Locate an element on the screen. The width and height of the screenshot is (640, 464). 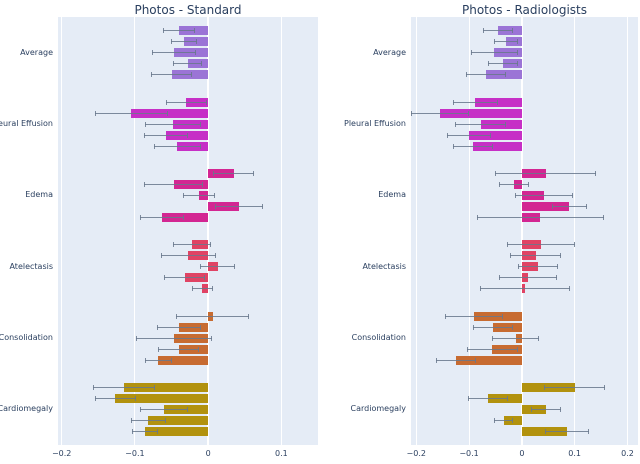
x-tick-label: −0.1 is located at coordinates (135, 453).